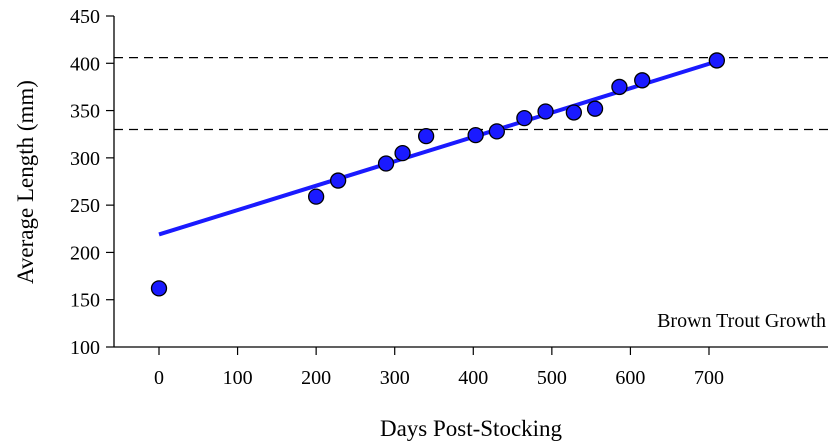 This screenshot has height=446, width=832. What do you see at coordinates (630, 378) in the screenshot?
I see `x-tick-label: 600` at bounding box center [630, 378].